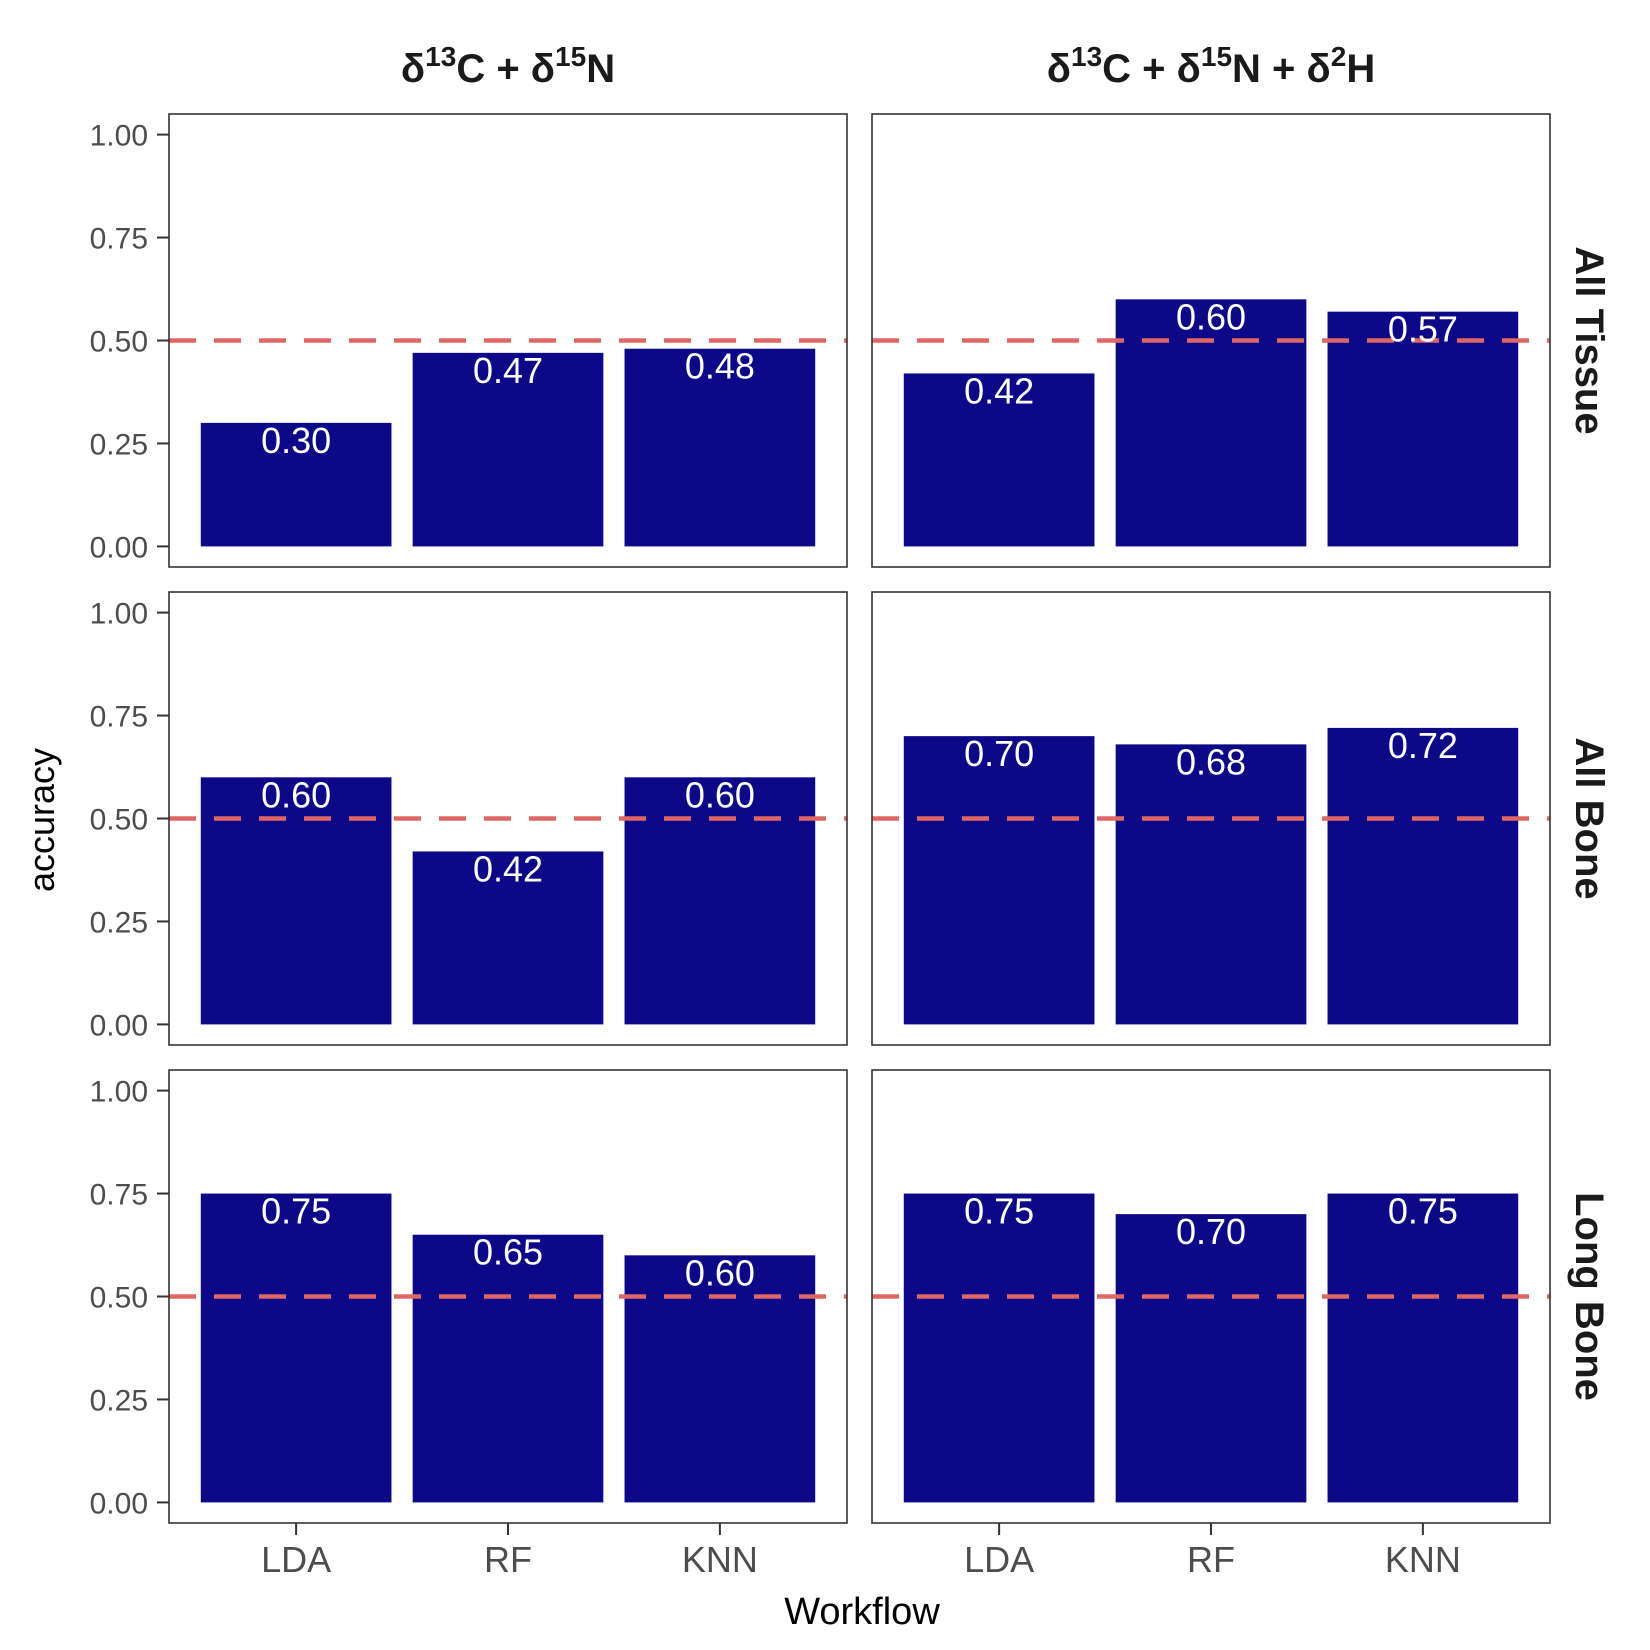 The width and height of the screenshot is (1650, 1650). Describe the element at coordinates (41, 820) in the screenshot. I see `y-axis-title: accuracy` at that location.